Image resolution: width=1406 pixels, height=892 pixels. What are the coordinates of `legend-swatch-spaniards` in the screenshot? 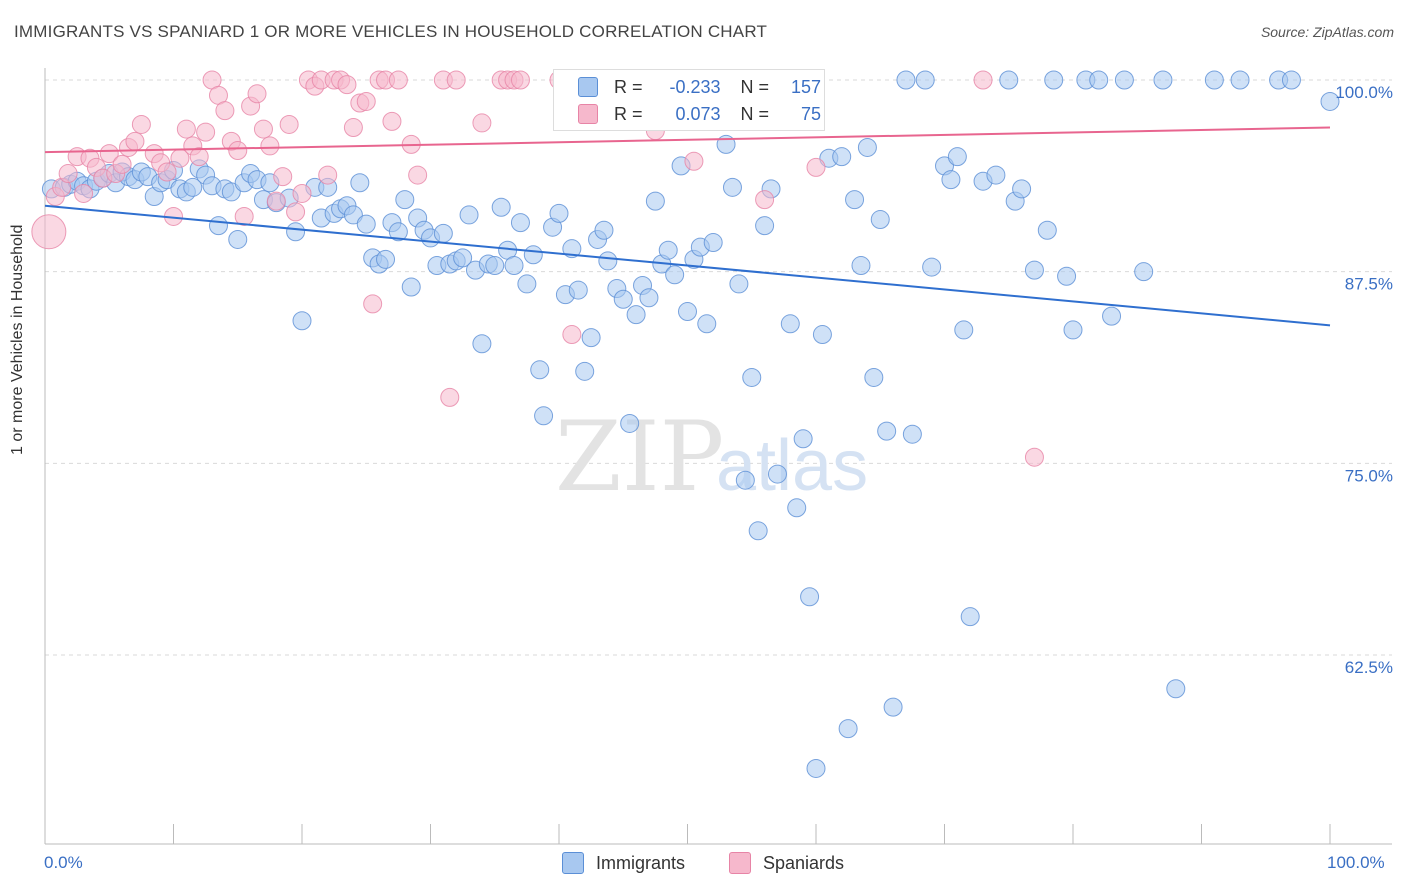 It's located at (588, 114).